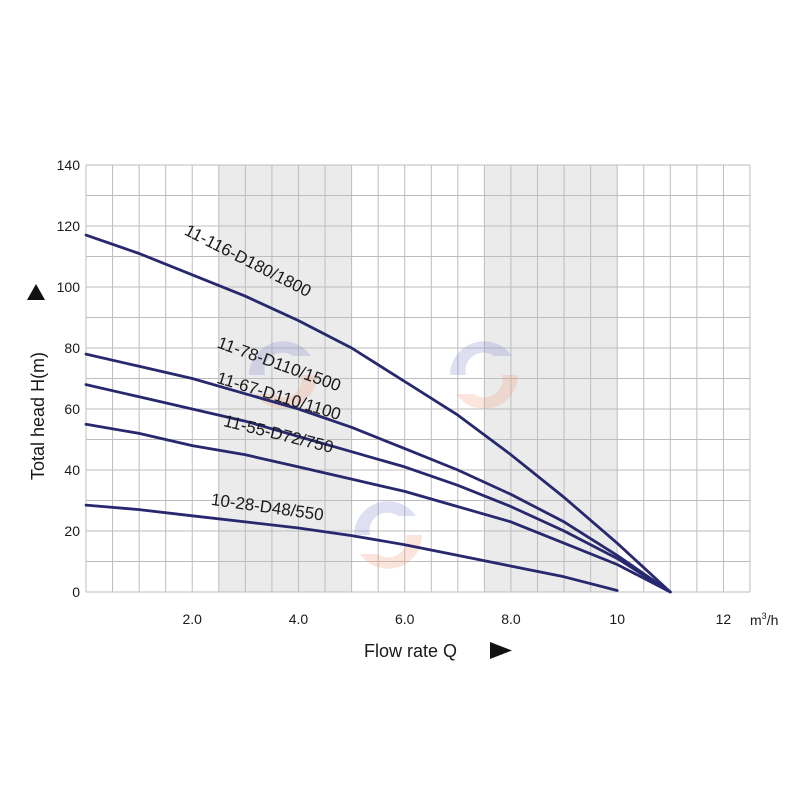 The width and height of the screenshot is (800, 805). I want to click on x-tick-labels: 2.0 4.0 6.0 8.0 10 12, so click(457, 619).